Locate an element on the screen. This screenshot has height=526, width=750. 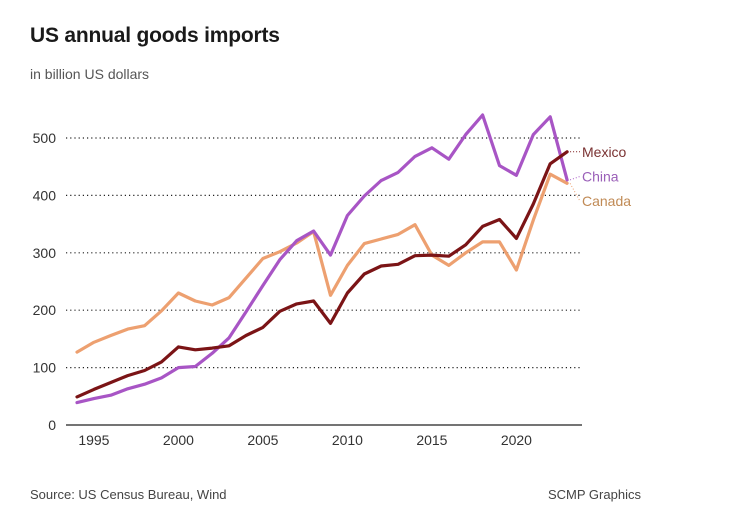
credit-note: SCMP Graphics is located at coordinates (594, 494).